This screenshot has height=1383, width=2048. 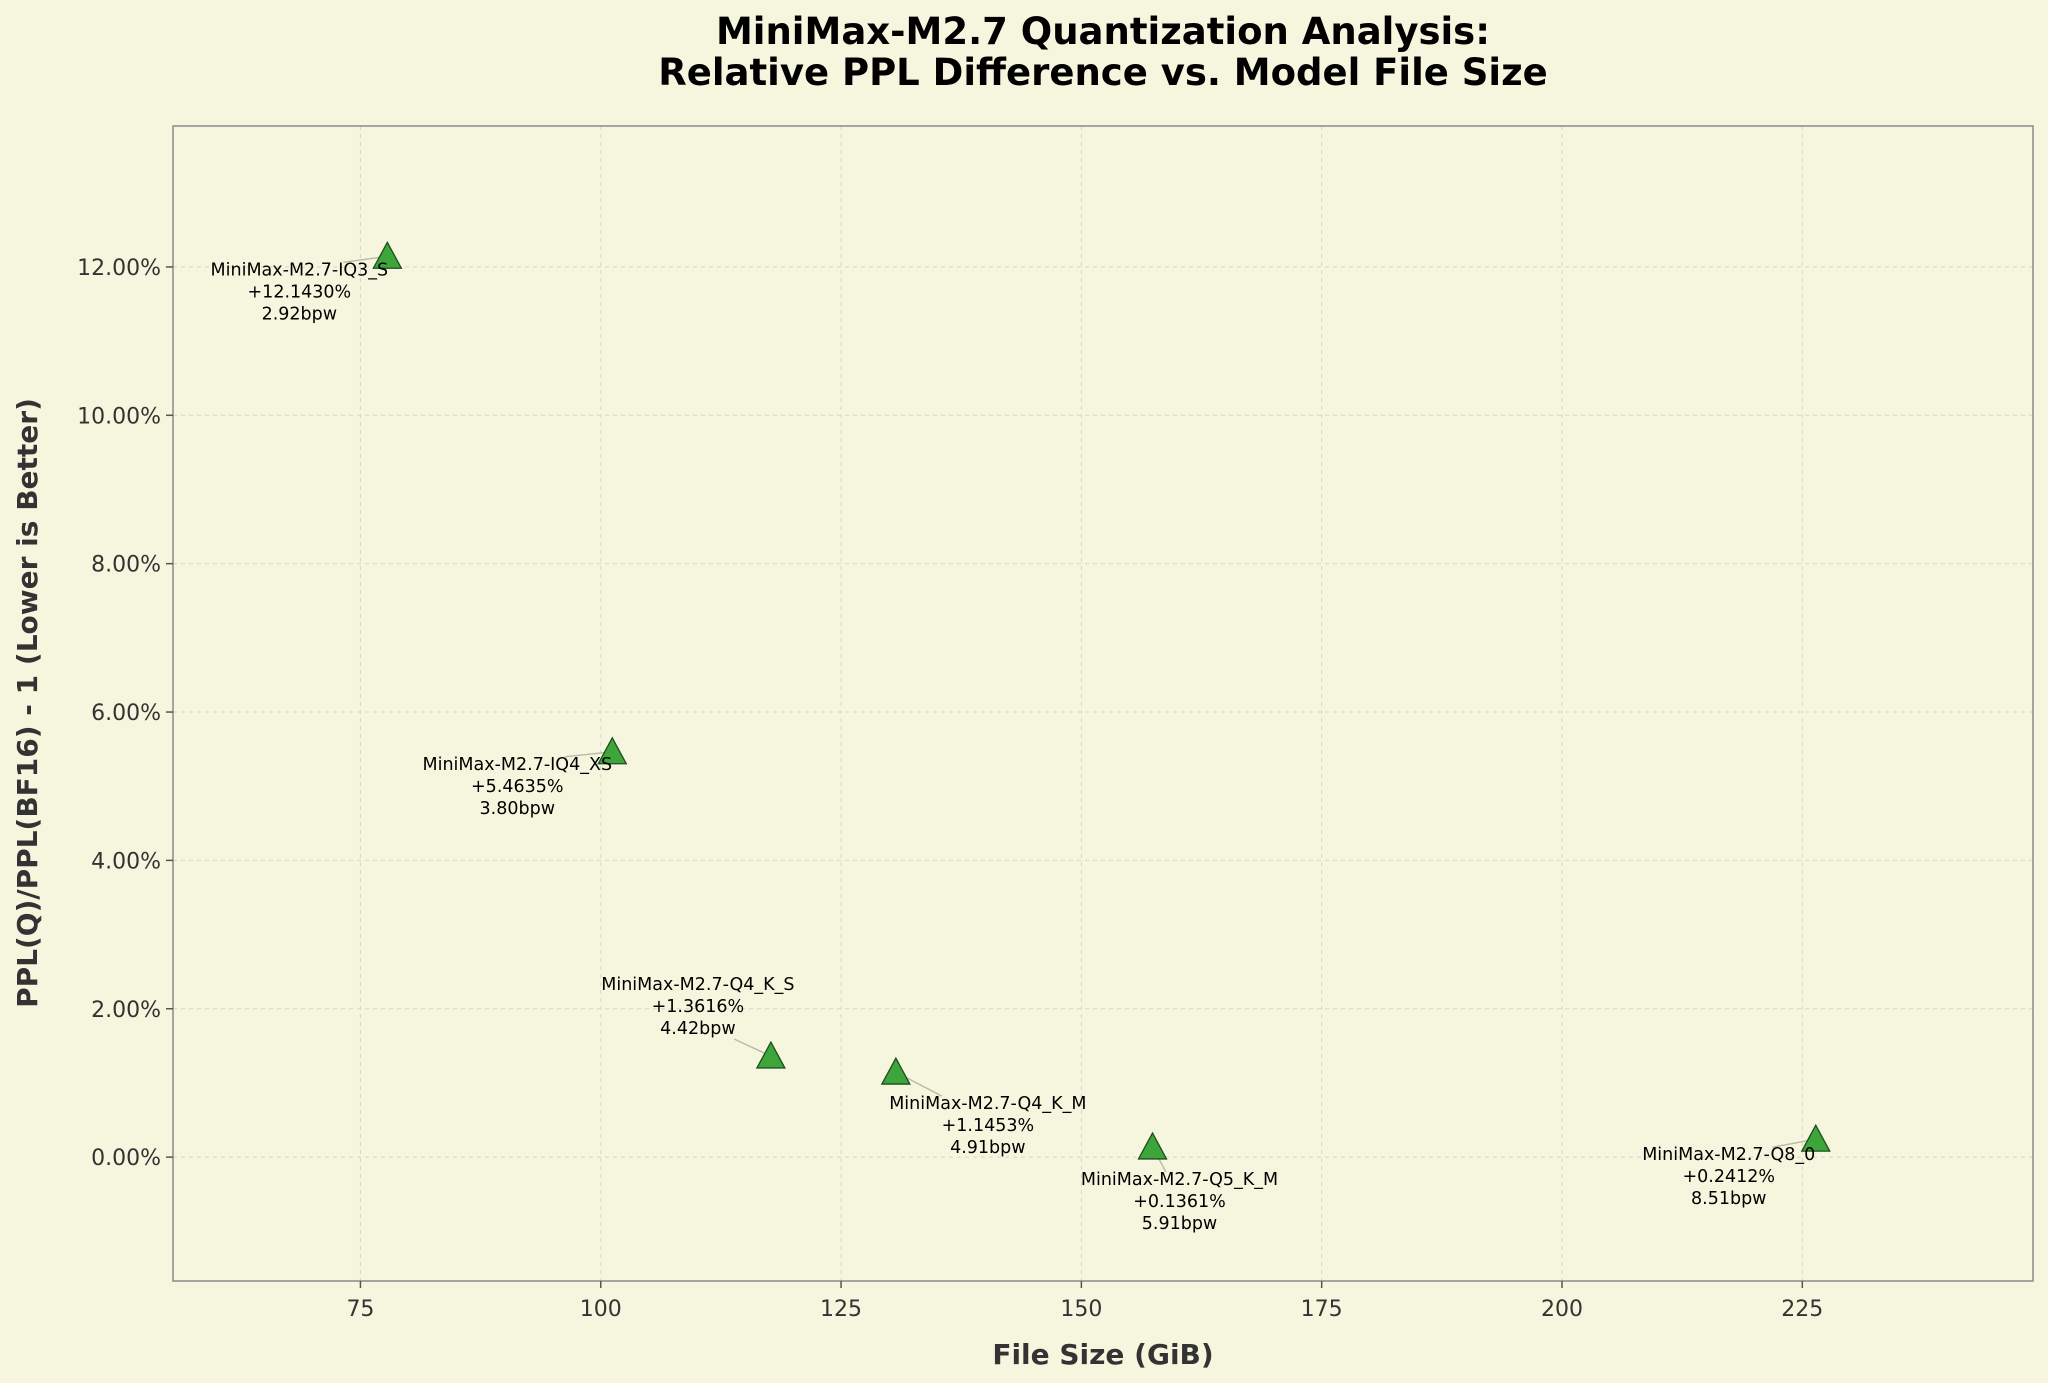 What do you see at coordinates (126, 1010) in the screenshot?
I see `y-tick-label: 2.00%` at bounding box center [126, 1010].